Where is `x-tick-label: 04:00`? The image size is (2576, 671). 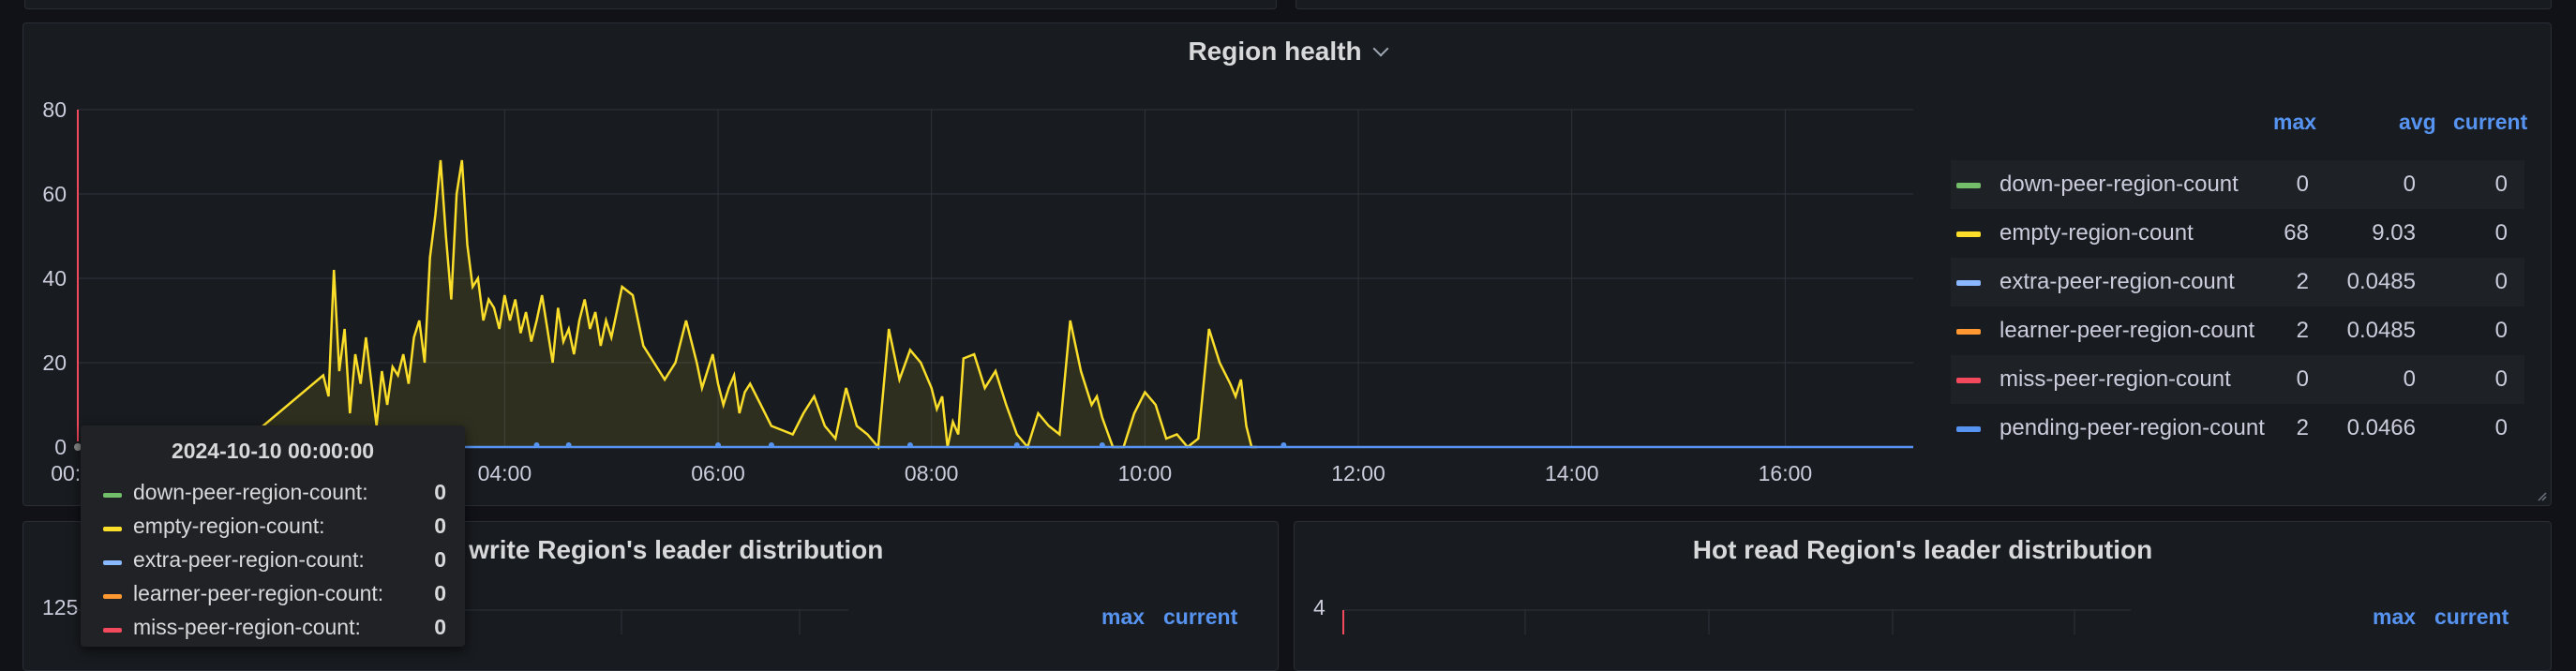
x-tick-label: 04:00 is located at coordinates (505, 473).